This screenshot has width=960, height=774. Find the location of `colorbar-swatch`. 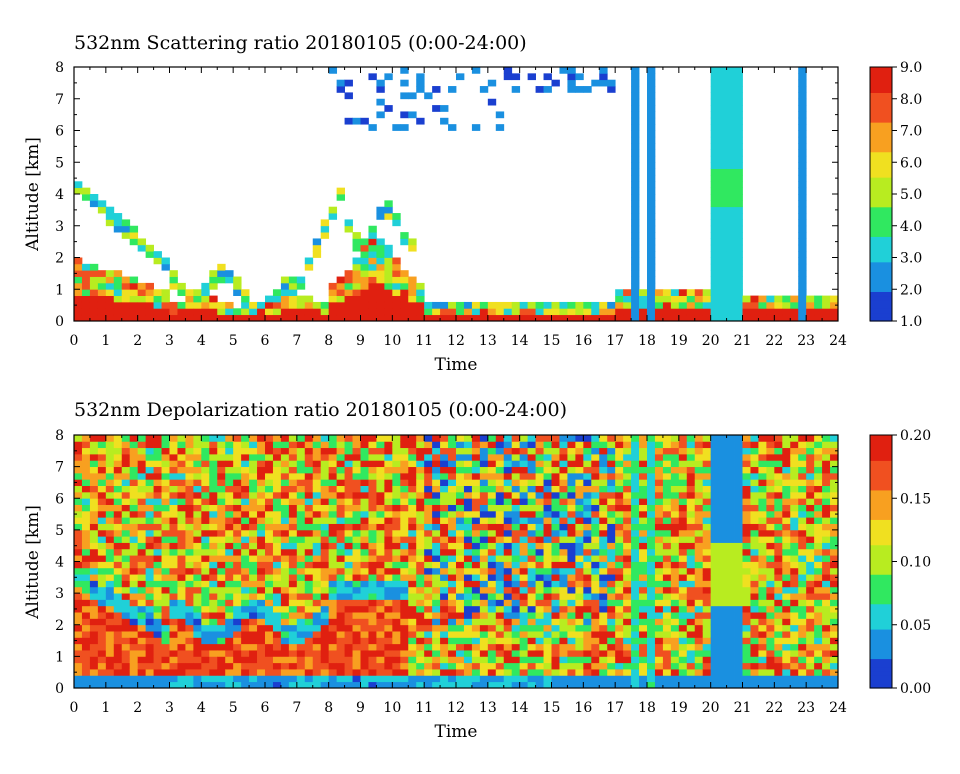

colorbar-swatch is located at coordinates (881, 281).